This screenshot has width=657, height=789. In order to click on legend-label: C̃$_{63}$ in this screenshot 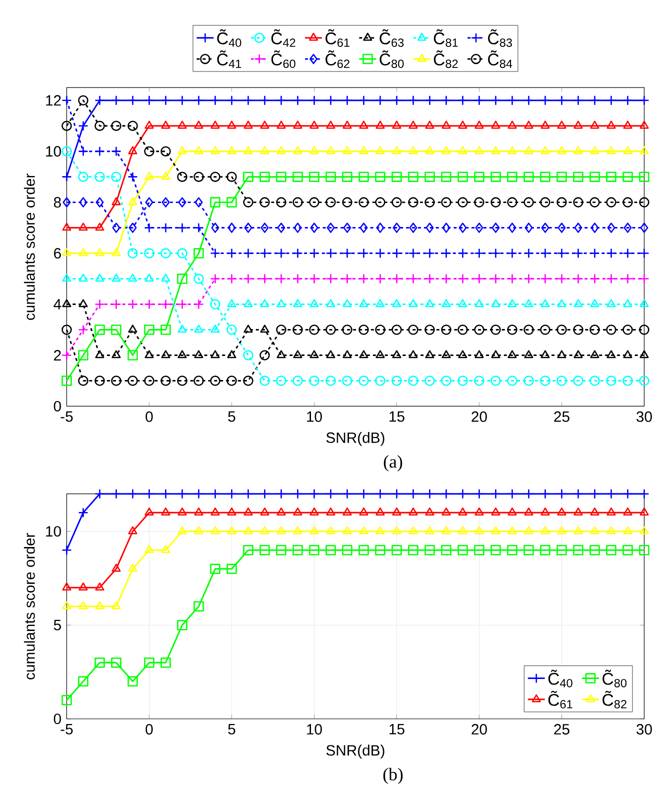, I will do `click(391, 38)`.